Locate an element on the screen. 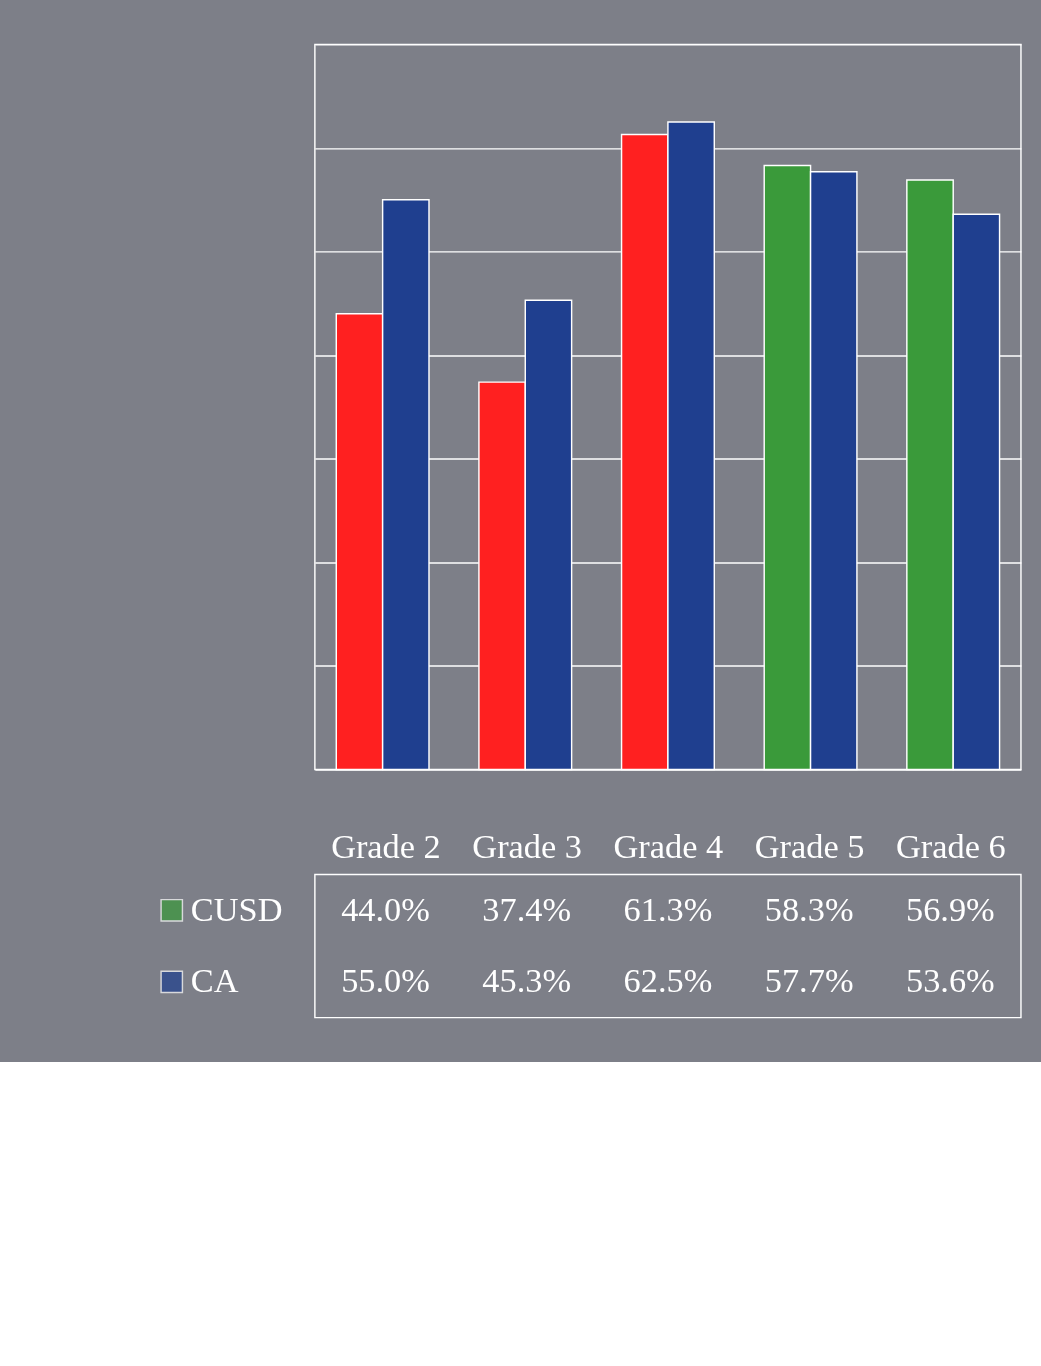 This screenshot has height=1366, width=1041. data-label: 44.0% is located at coordinates (385, 908).